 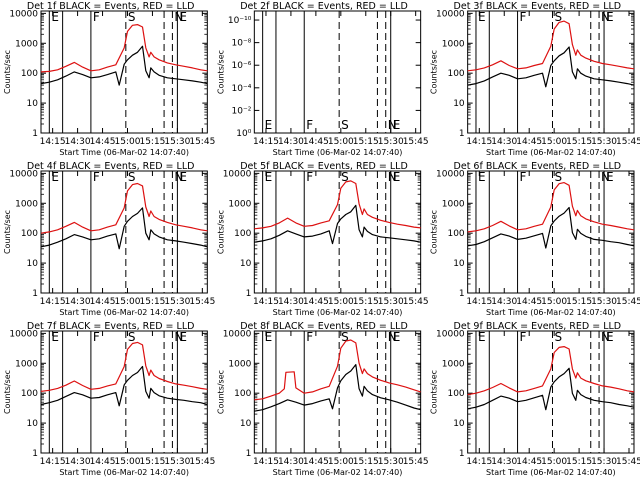 What do you see at coordinates (111, 326) in the screenshot?
I see `chart-title: Det 7f BLACK = Events, RED = LLD` at bounding box center [111, 326].